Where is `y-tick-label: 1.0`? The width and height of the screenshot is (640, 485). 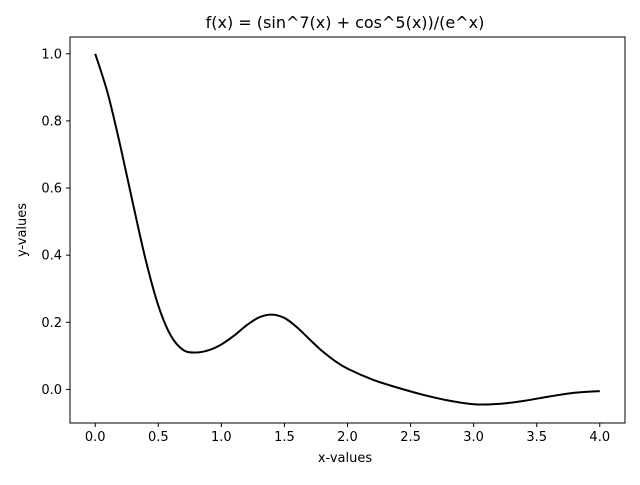
y-tick-label: 1.0 is located at coordinates (51, 54).